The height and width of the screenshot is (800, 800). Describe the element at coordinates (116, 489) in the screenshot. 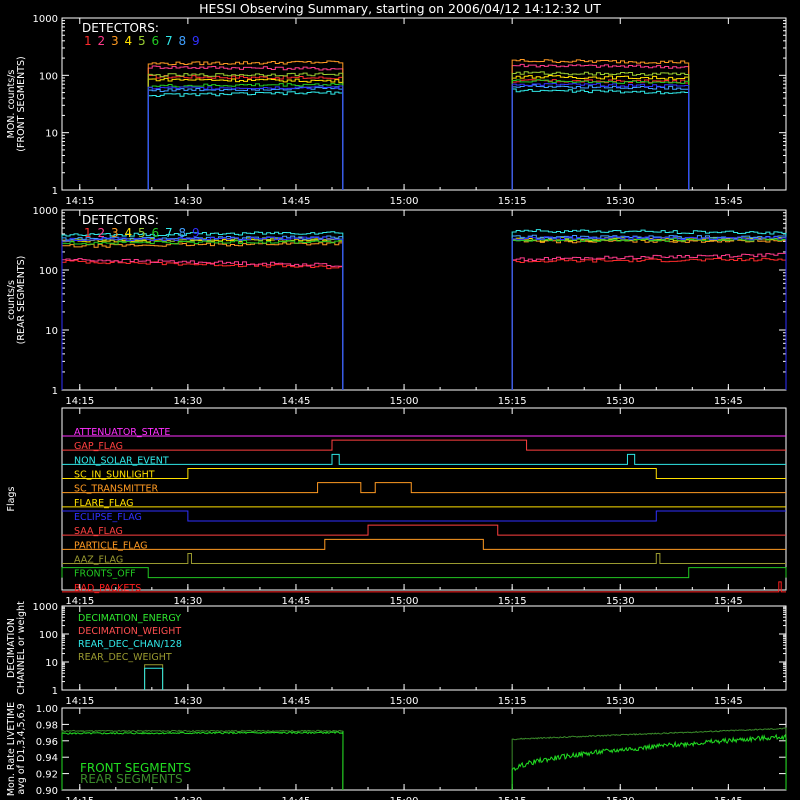

I see `flag-label-sc_transmitter: SC_TRANSMITTER` at that location.